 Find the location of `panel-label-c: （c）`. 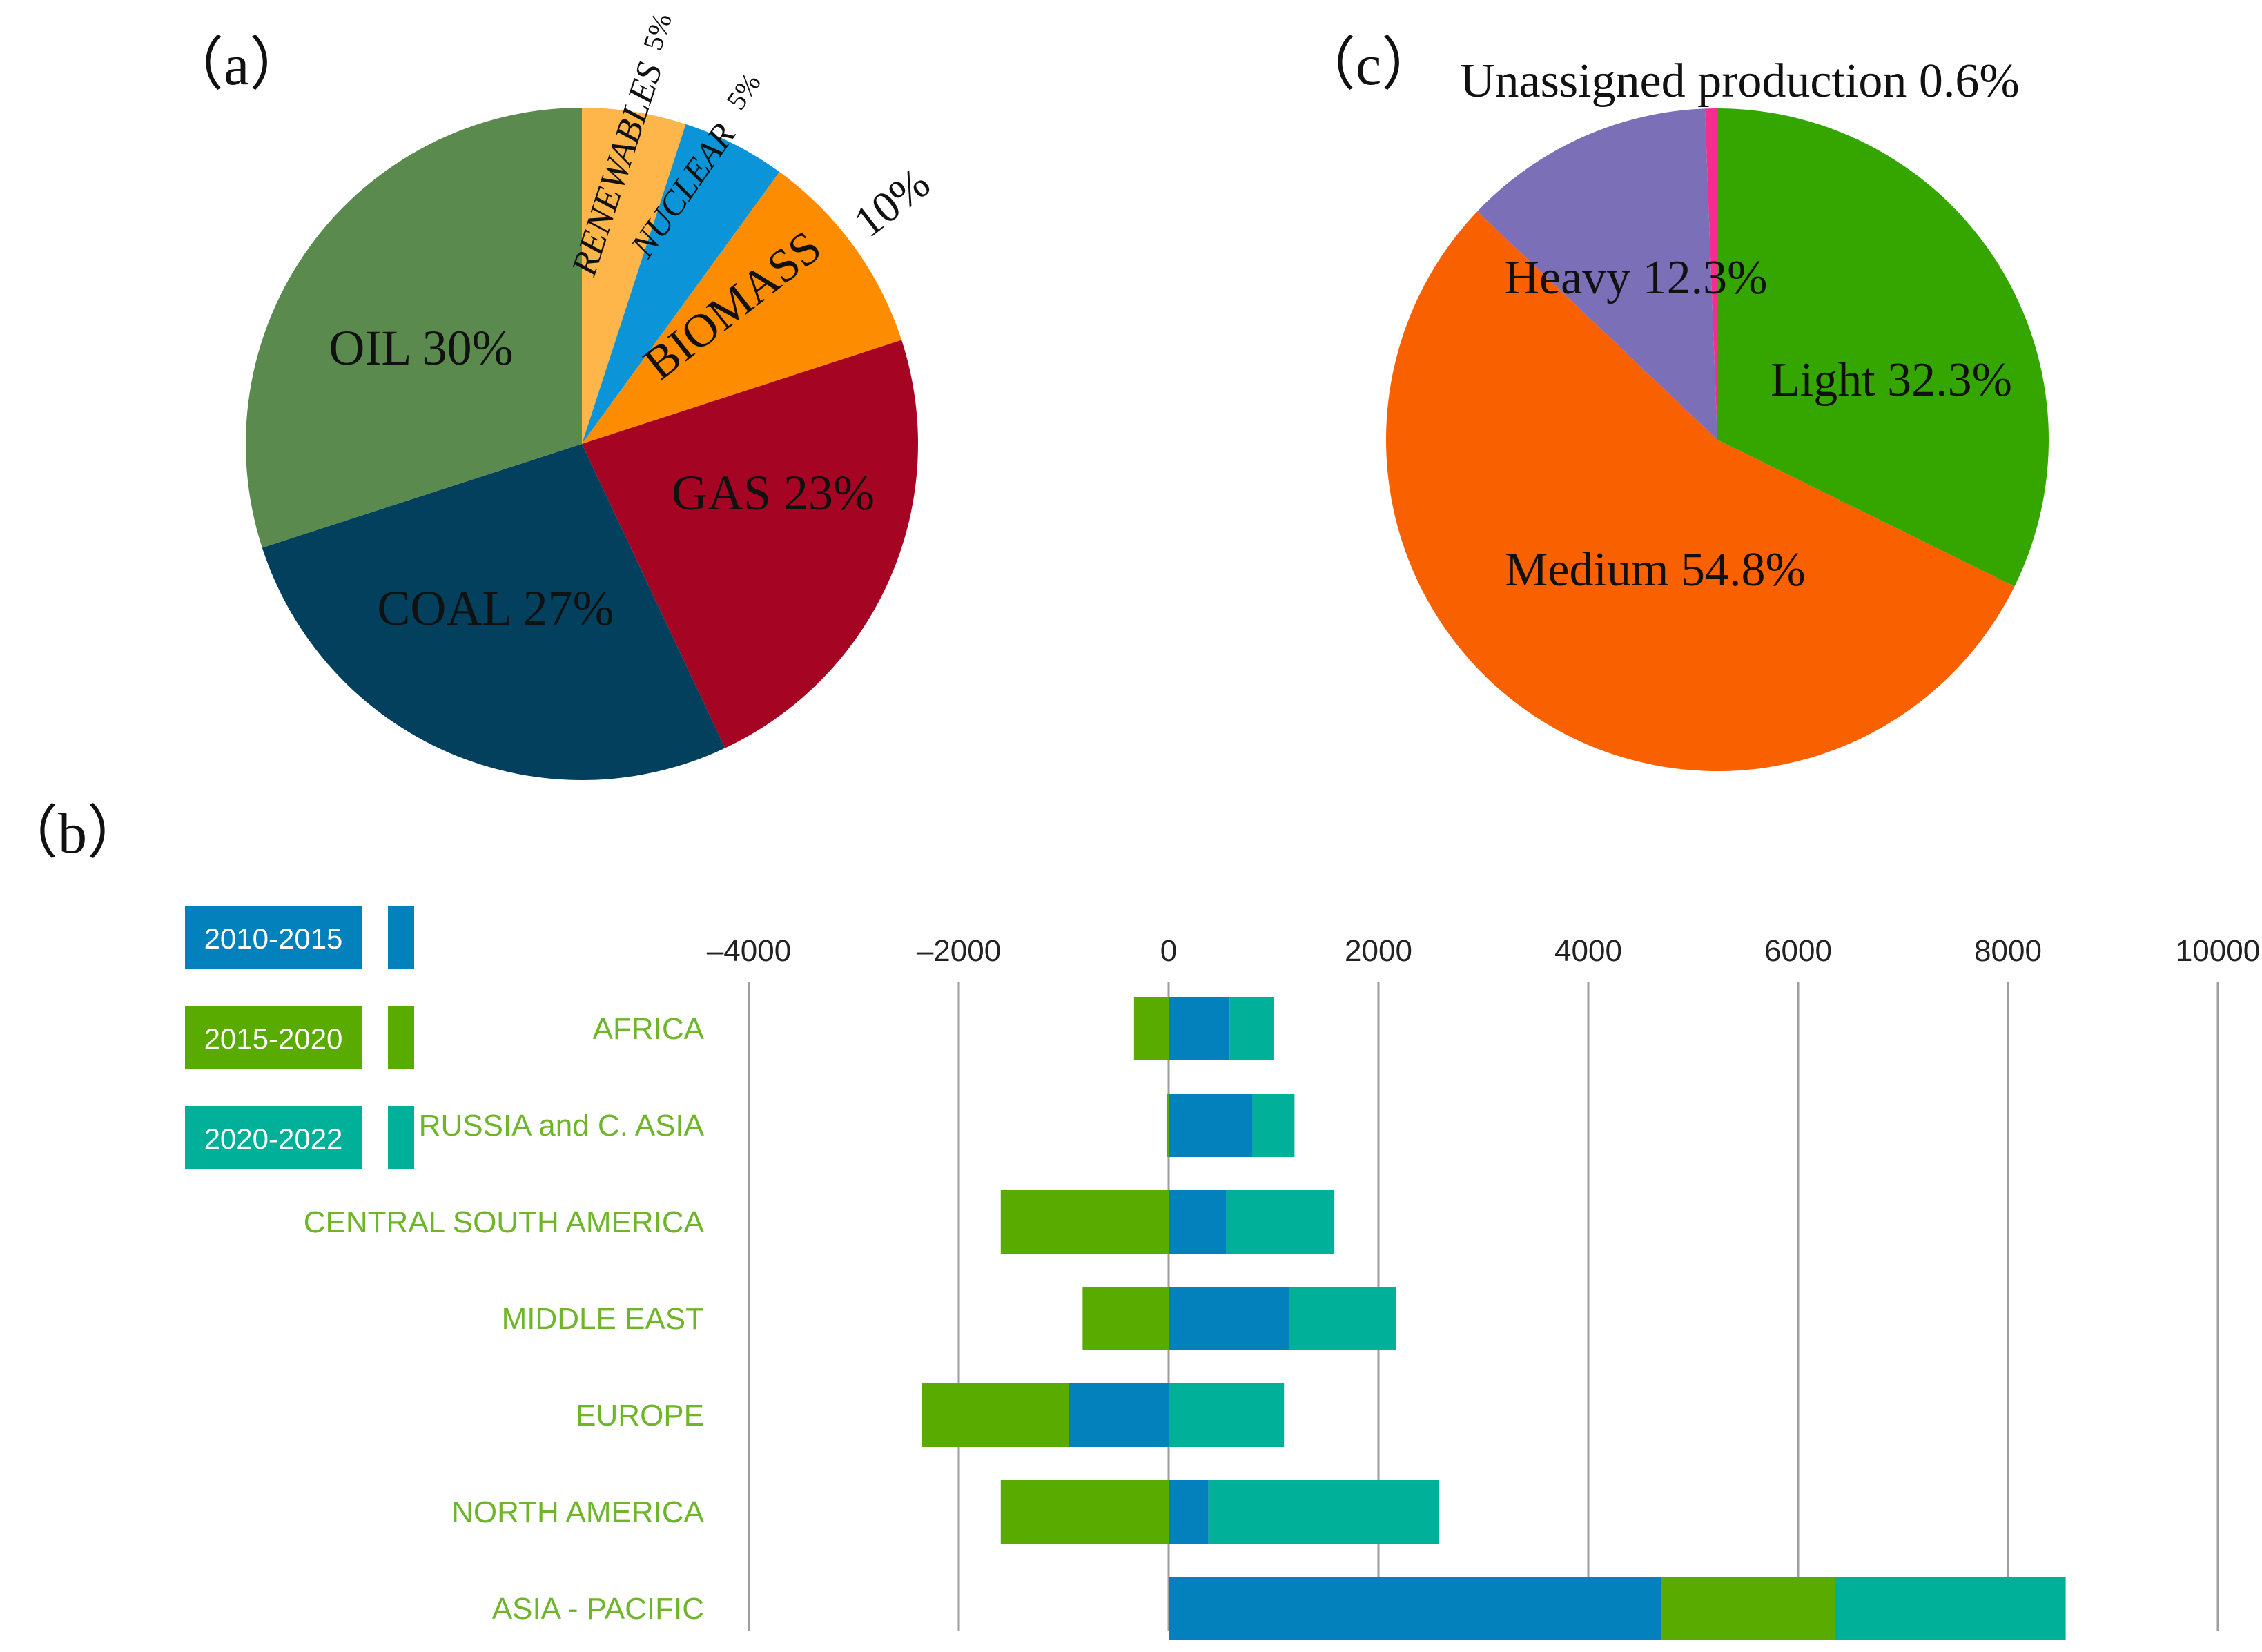

panel-label-c: （c） is located at coordinates (1368, 65).